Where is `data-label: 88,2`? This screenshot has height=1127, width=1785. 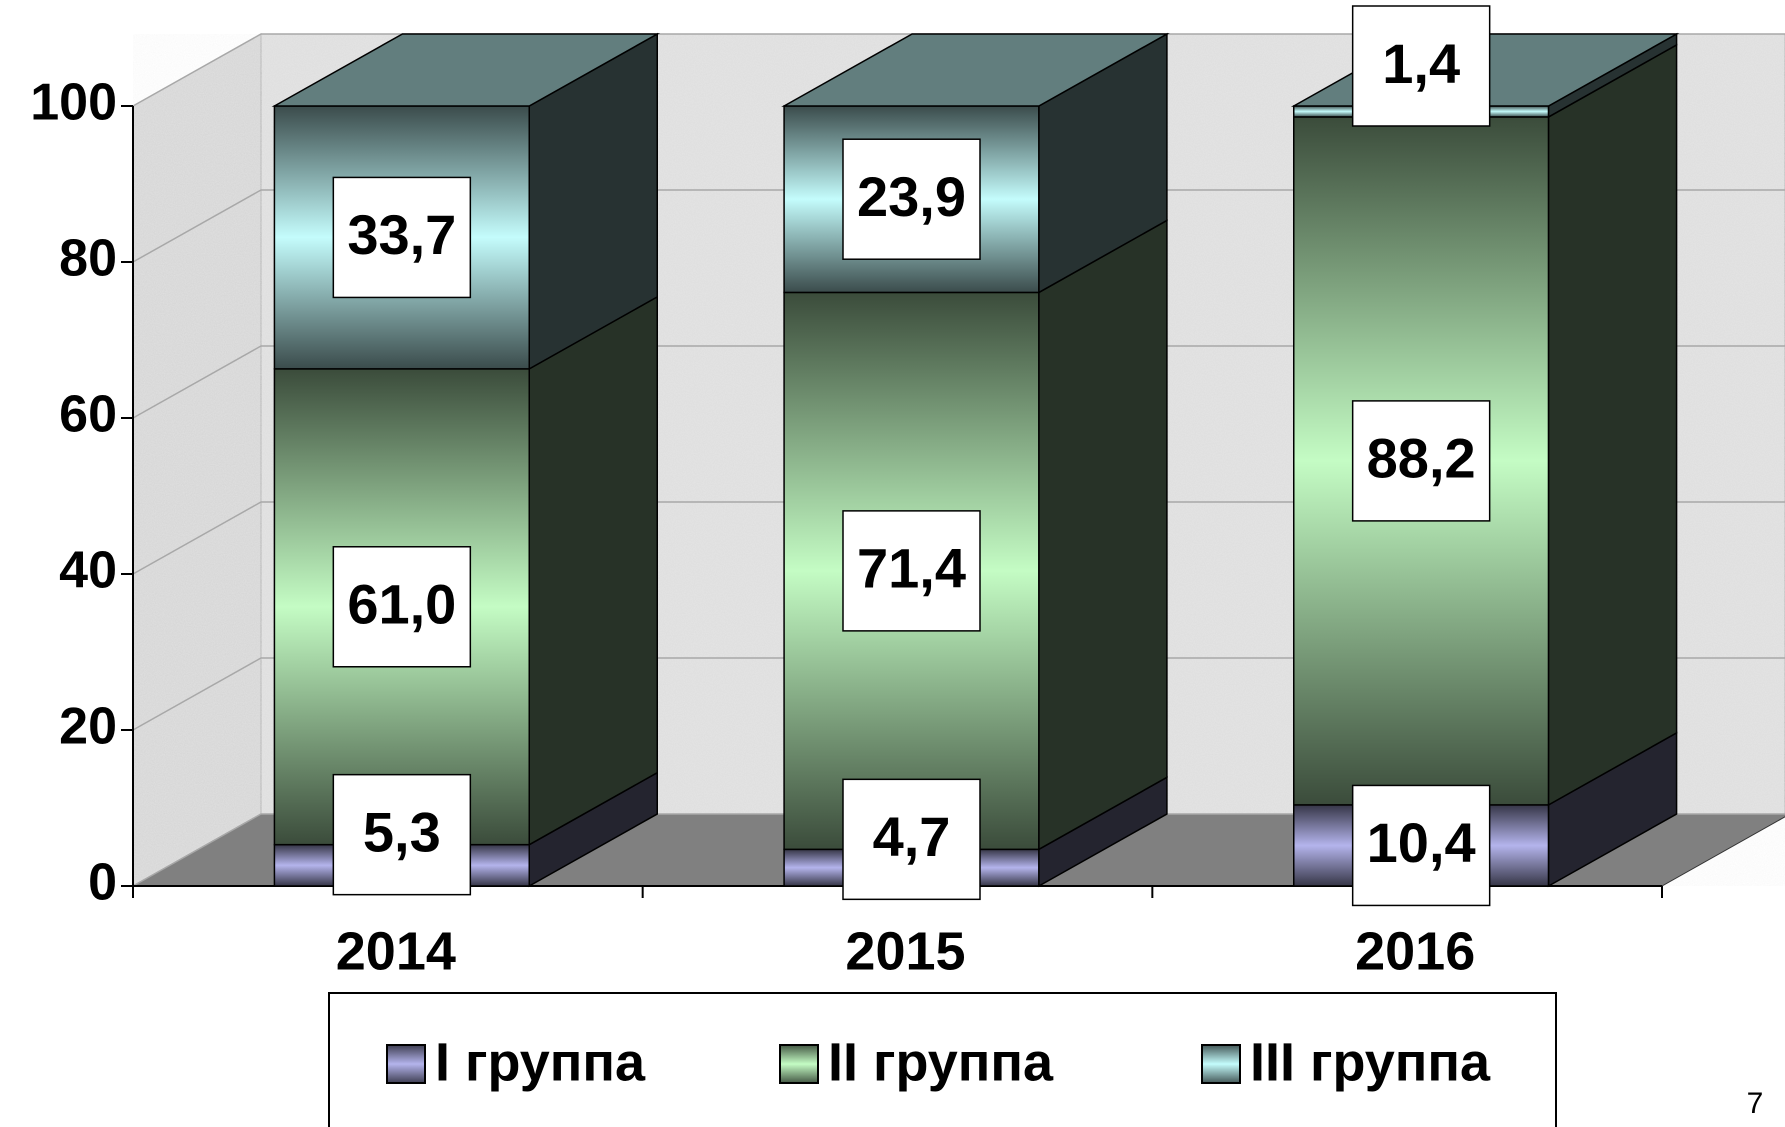 data-label: 88,2 is located at coordinates (1421, 458).